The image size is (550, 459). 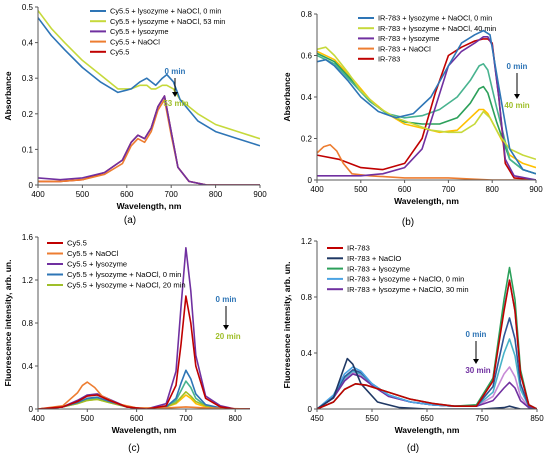 What do you see at coordinates (378, 268) in the screenshot?
I see `legend-label: IR-783 + lysozyme` at bounding box center [378, 268].